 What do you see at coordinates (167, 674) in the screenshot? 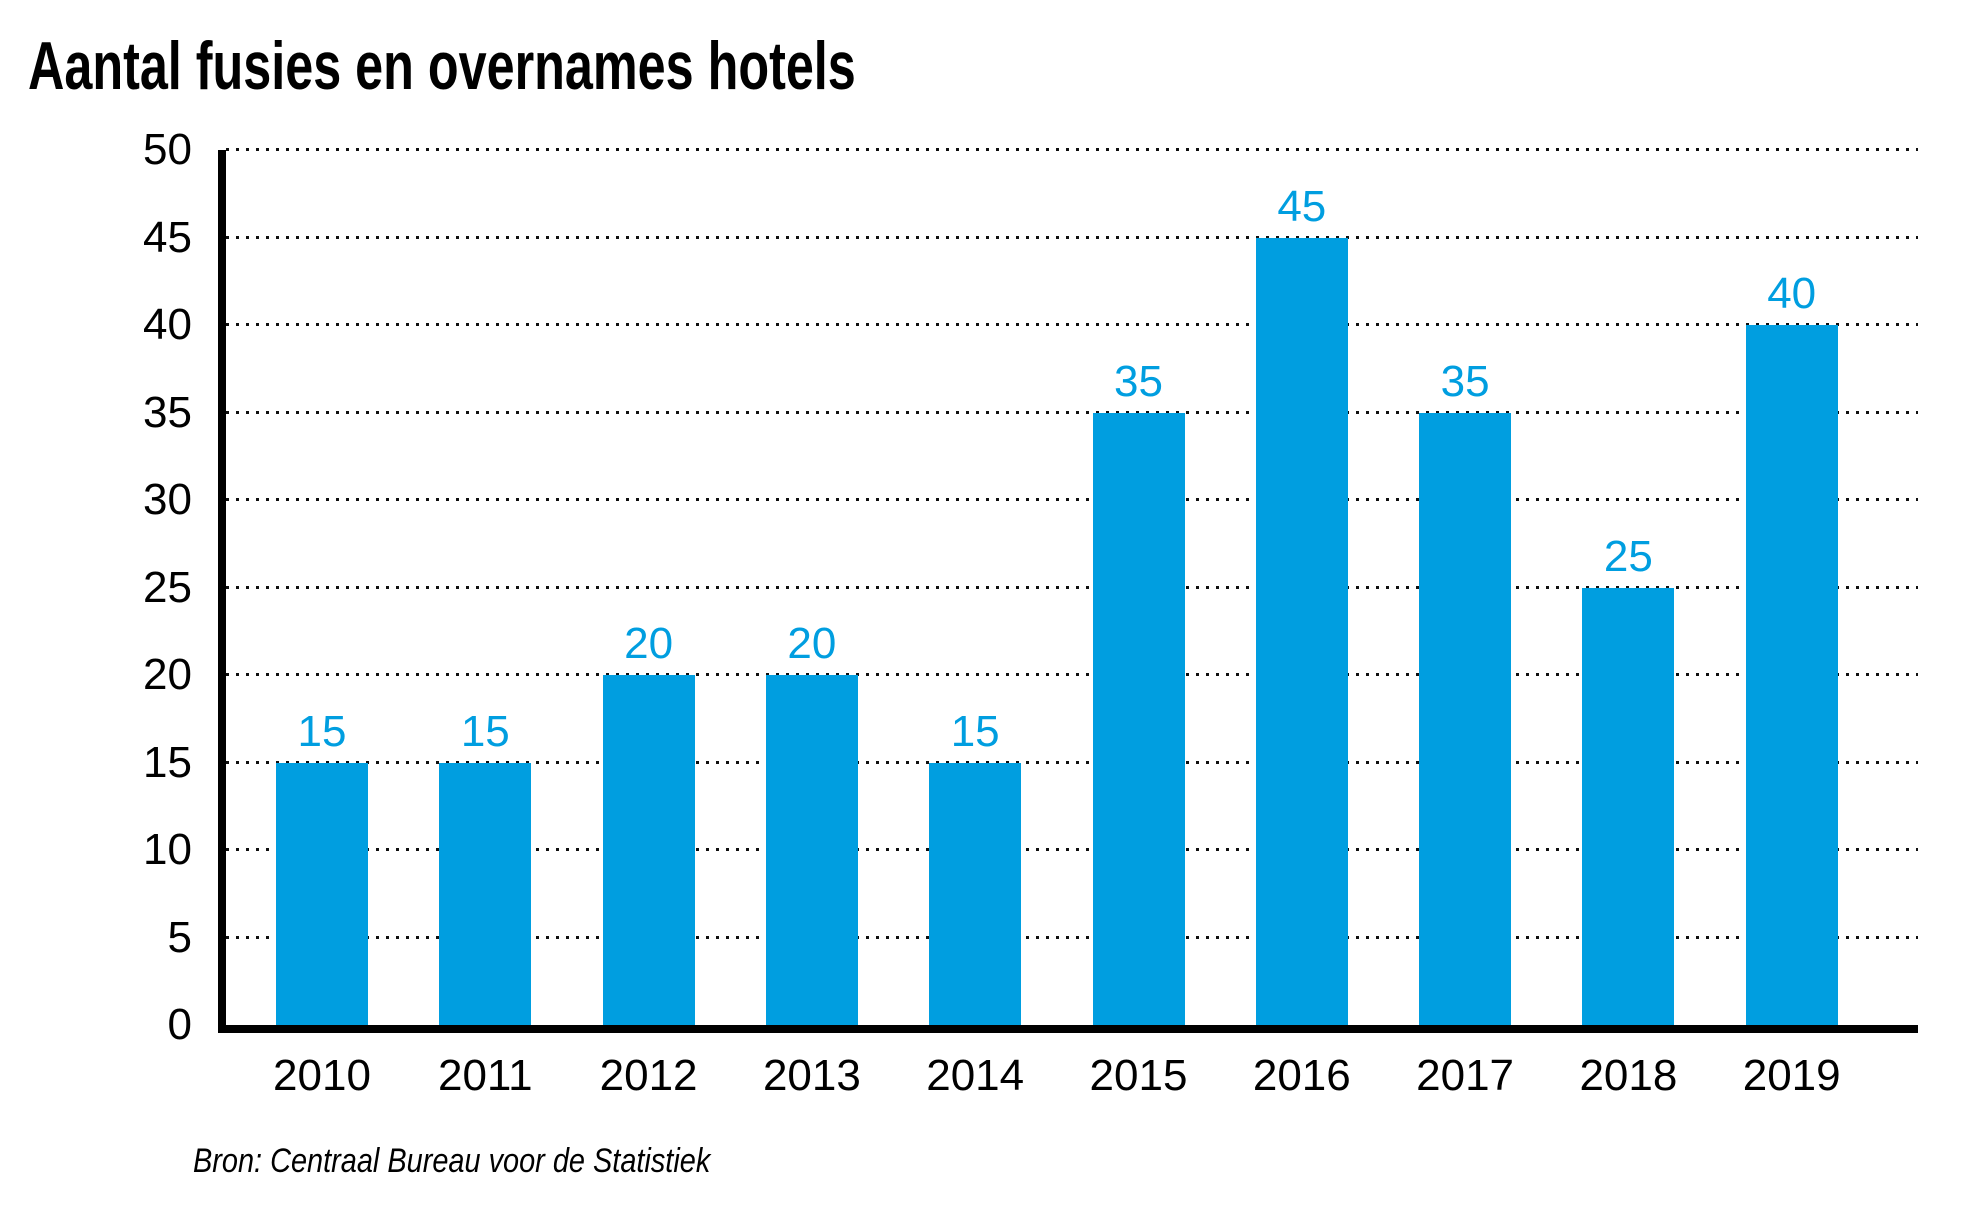
I see `y-tick-label-20: 20` at bounding box center [167, 674].